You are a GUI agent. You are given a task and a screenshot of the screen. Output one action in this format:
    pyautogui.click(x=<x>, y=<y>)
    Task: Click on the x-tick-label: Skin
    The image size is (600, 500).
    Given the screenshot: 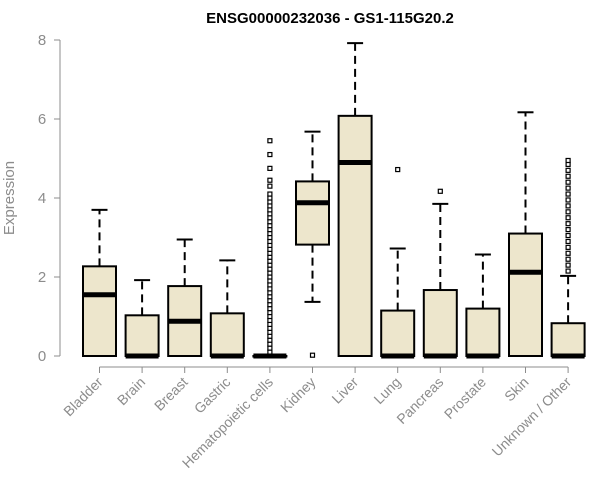 What is the action you would take?
    pyautogui.click(x=516, y=389)
    